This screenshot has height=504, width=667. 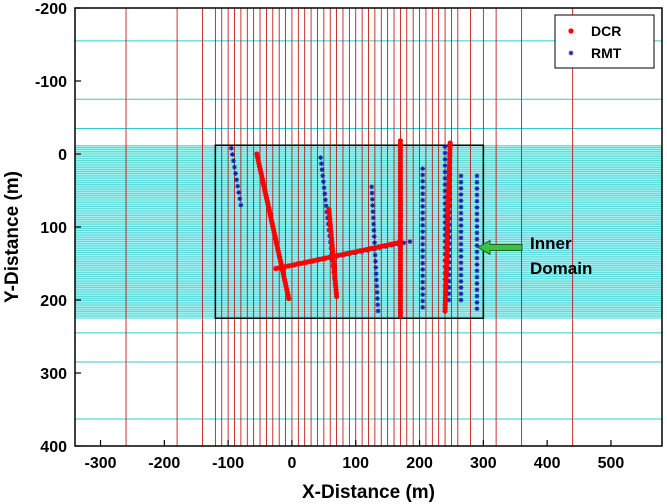 I want to click on y-tick-label: -100, so click(x=51, y=82).